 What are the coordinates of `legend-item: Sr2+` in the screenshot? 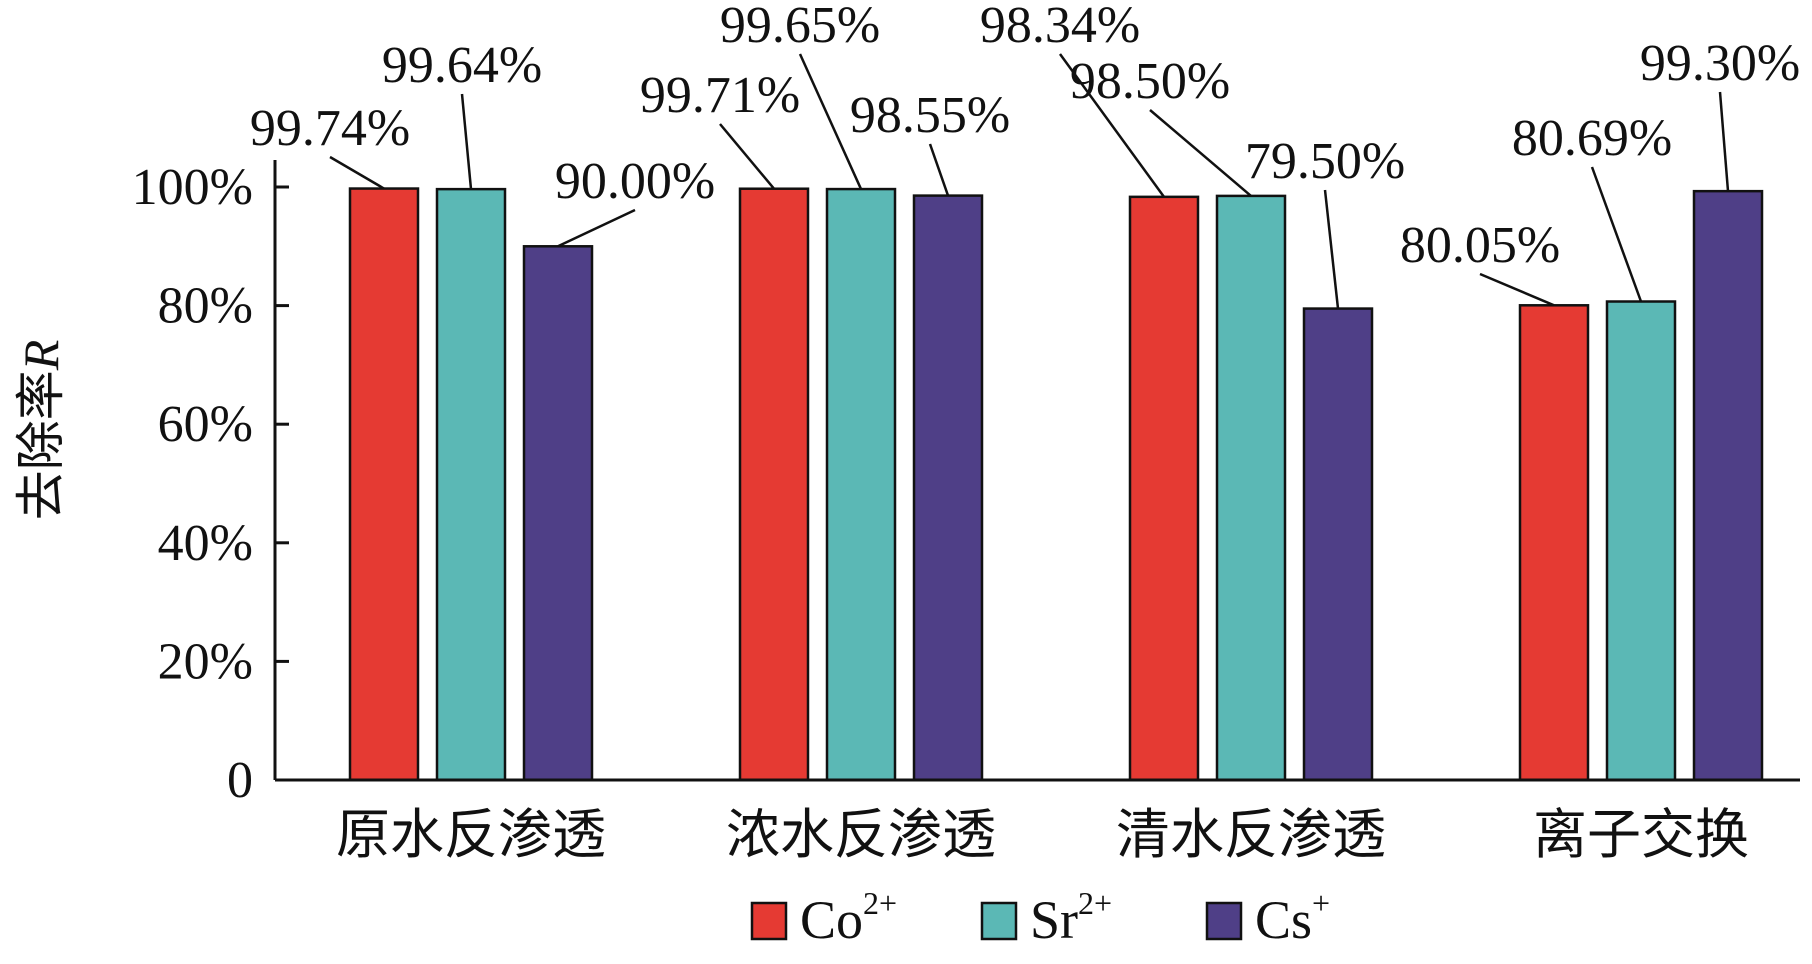 It's located at (1046, 917).